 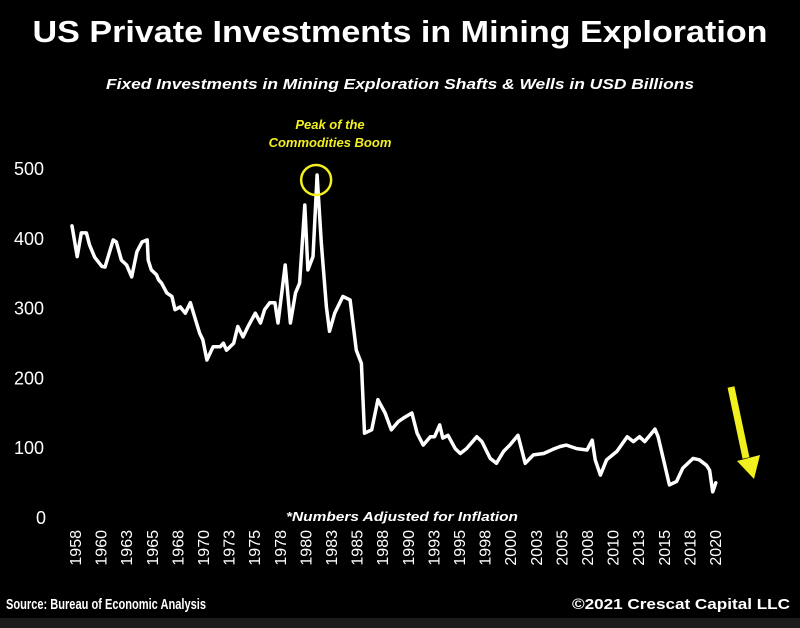 What do you see at coordinates (281, 548) in the screenshot?
I see `x-tick-label: 1978` at bounding box center [281, 548].